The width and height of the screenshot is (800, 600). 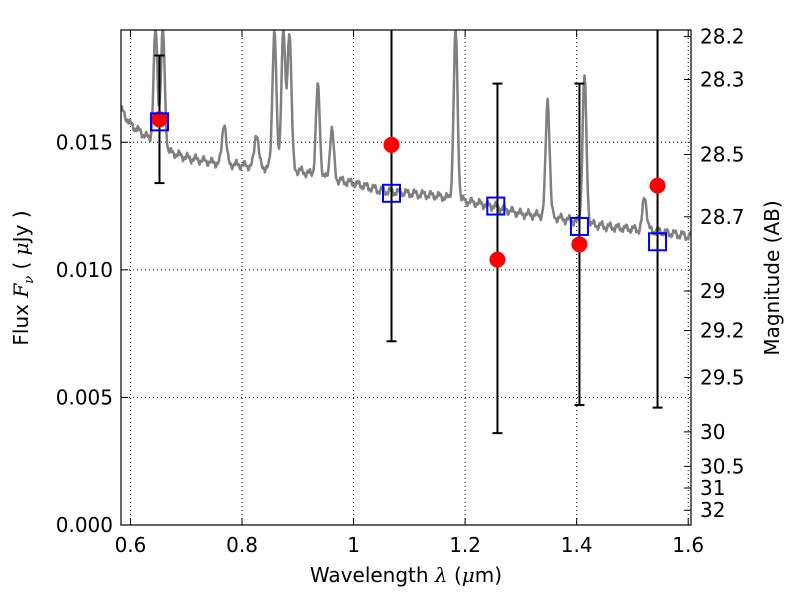 I want to click on y-tick-label: 0.005, so click(x=84, y=397).